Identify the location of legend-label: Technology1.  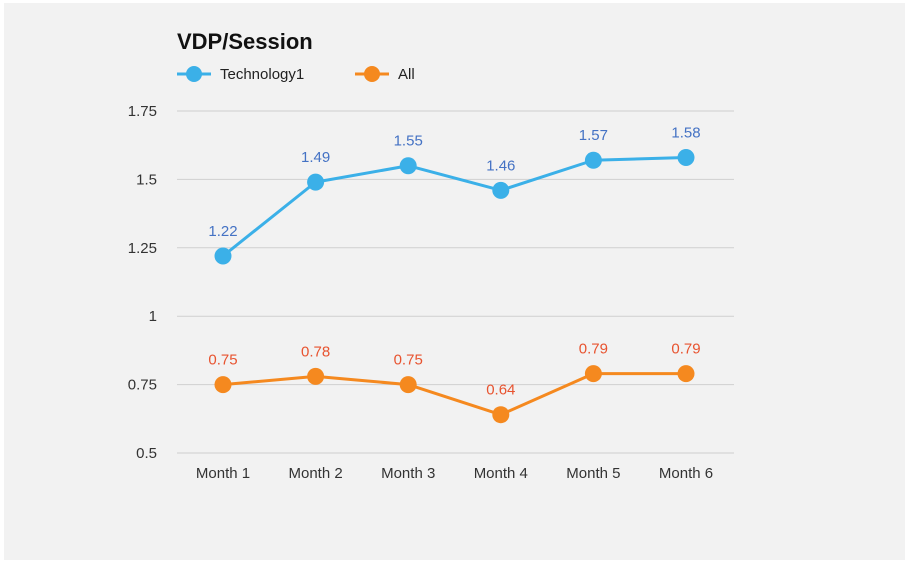
(262, 74).